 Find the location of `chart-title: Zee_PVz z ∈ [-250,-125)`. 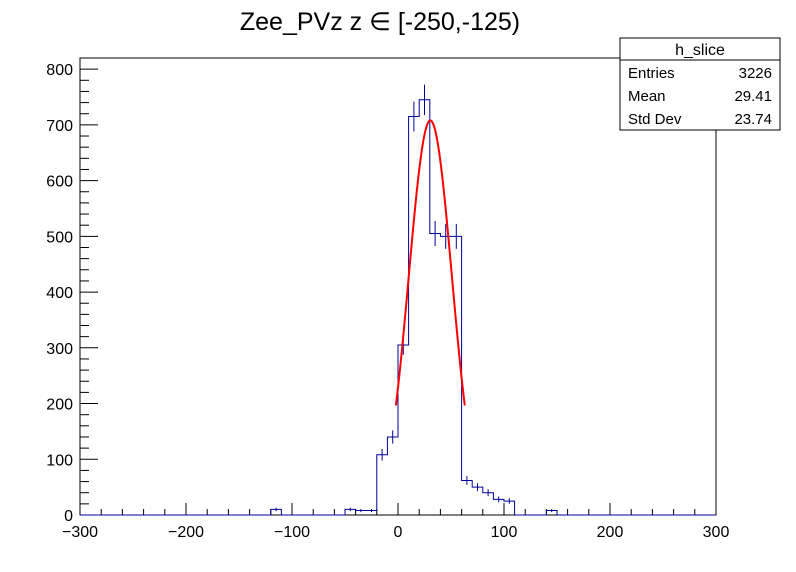

chart-title: Zee_PVz z ∈ [-250,-125) is located at coordinates (380, 22).